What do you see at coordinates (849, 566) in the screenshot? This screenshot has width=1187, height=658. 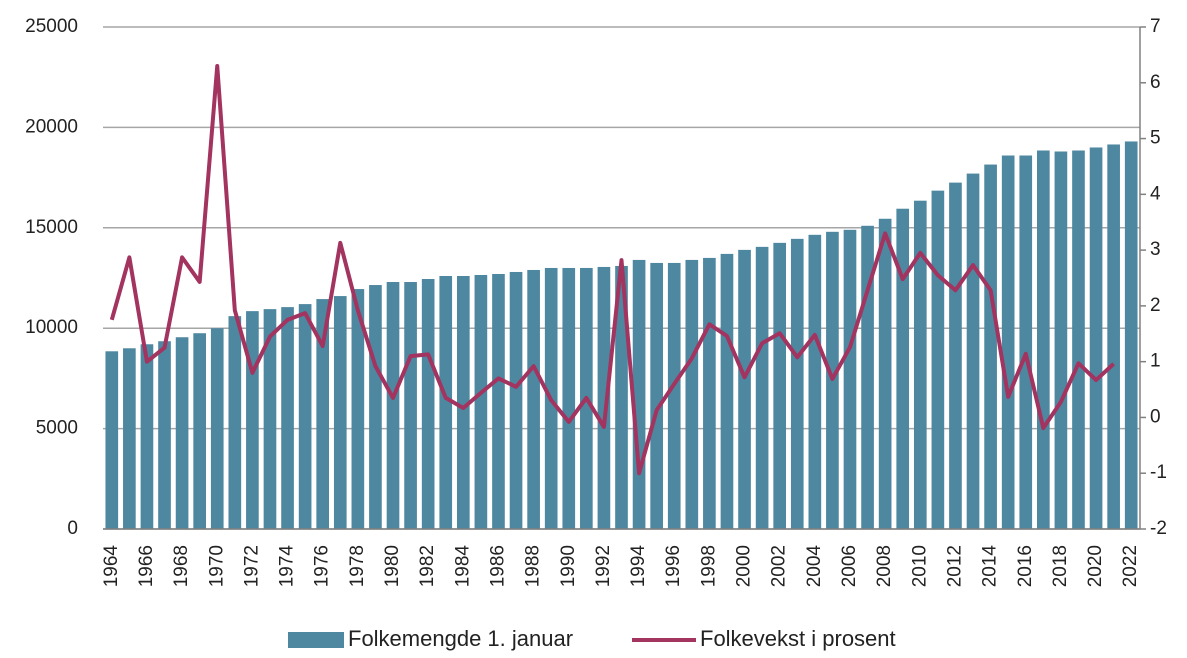 I see `x-tick-label: 2006` at bounding box center [849, 566].